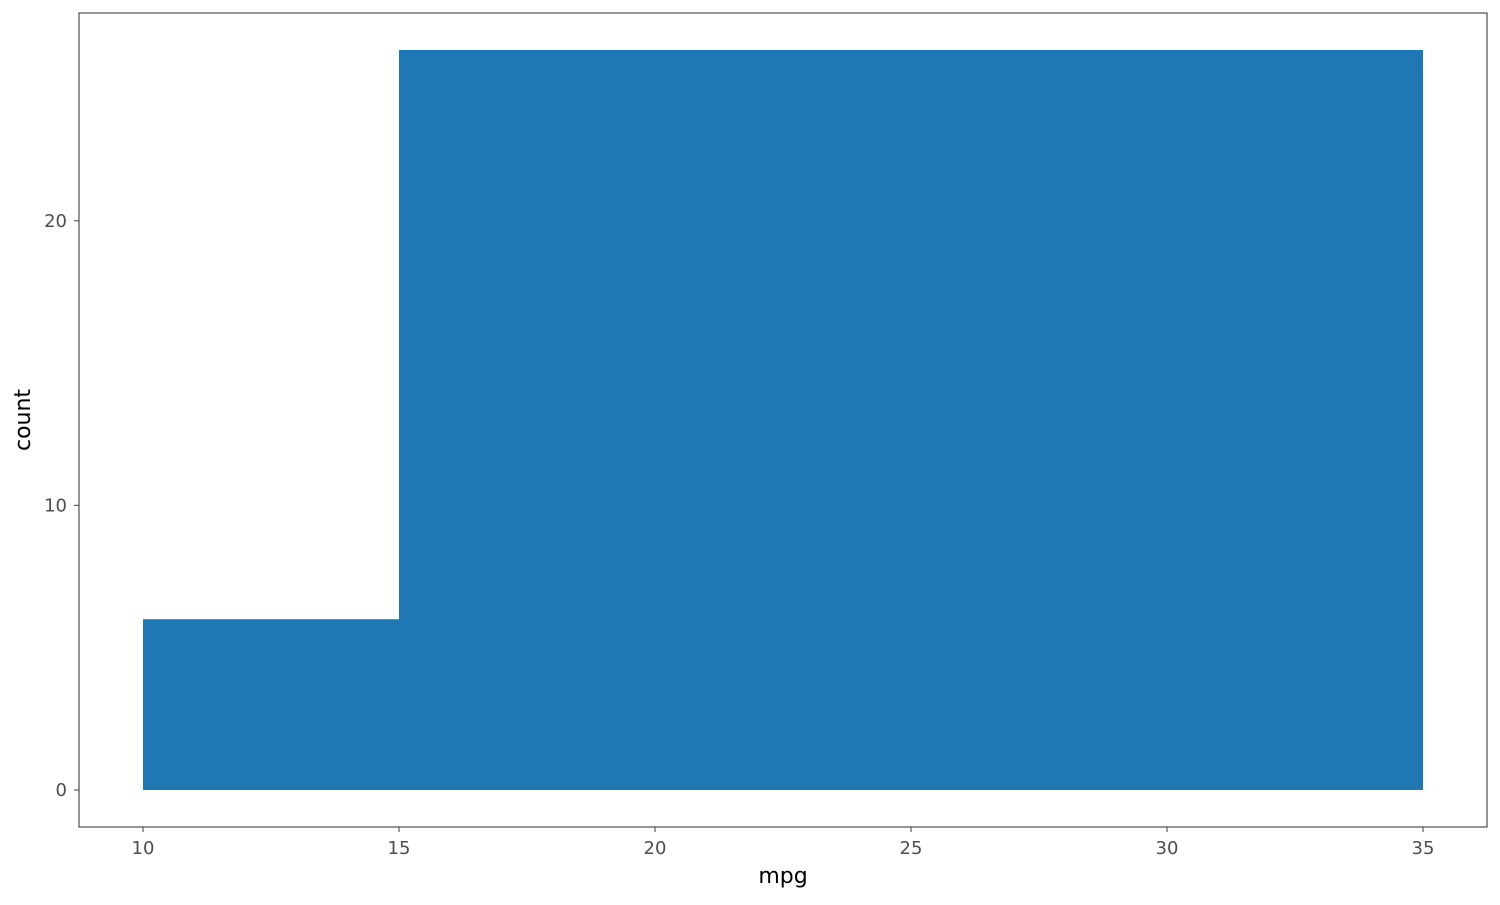 This screenshot has width=1500, height=905. What do you see at coordinates (1423, 848) in the screenshot?
I see `x-tick-label: 35` at bounding box center [1423, 848].